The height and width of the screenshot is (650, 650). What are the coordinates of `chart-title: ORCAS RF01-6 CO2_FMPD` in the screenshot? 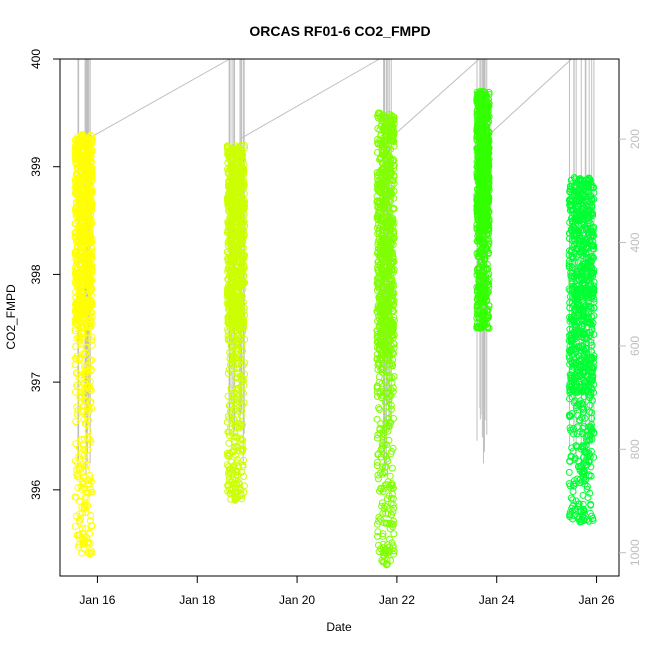 It's located at (339, 31).